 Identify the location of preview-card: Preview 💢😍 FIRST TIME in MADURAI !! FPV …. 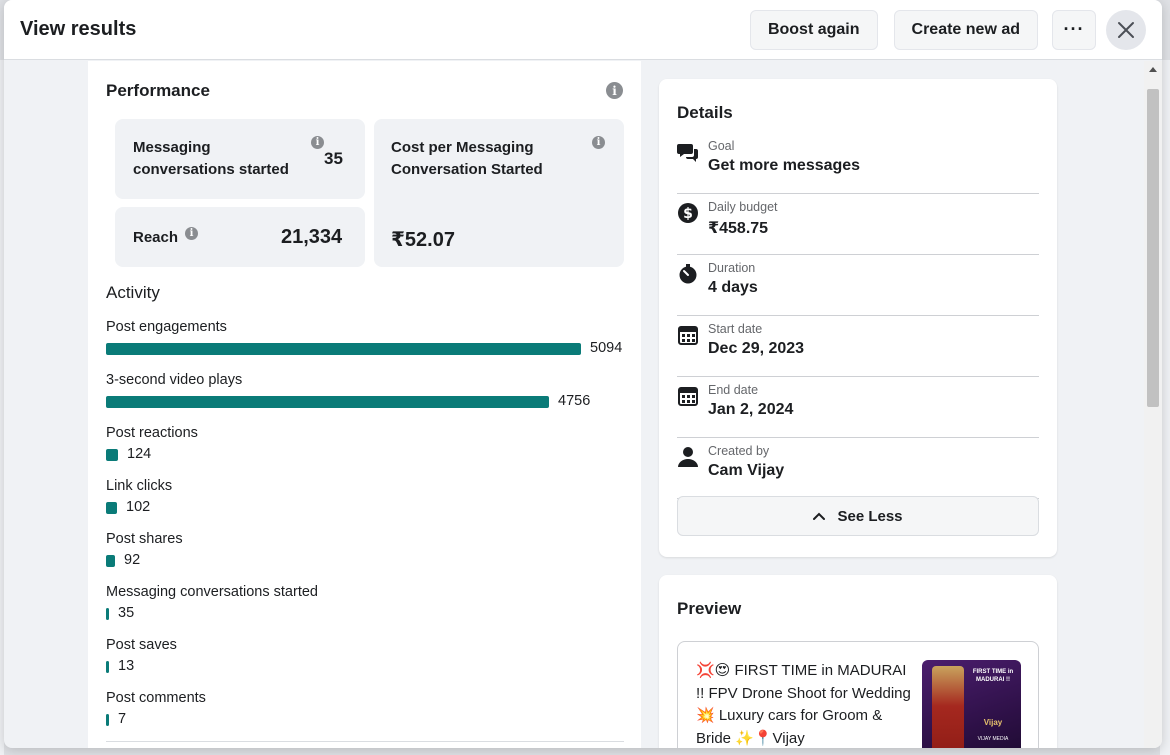
(858, 661).